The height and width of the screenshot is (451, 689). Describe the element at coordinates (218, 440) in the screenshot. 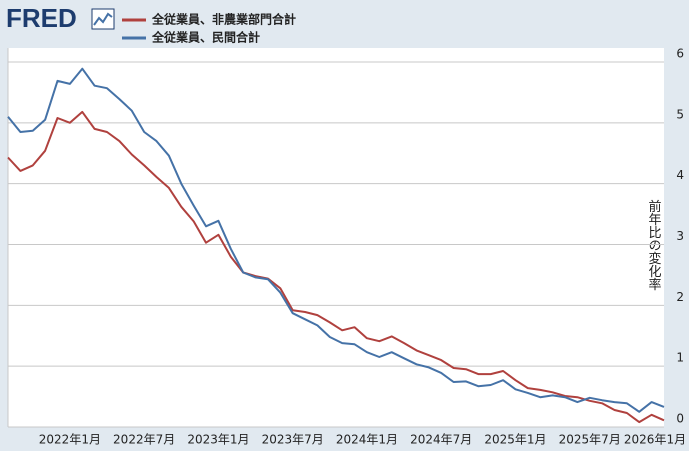

I see `x-tick-label: 2023年1月` at that location.